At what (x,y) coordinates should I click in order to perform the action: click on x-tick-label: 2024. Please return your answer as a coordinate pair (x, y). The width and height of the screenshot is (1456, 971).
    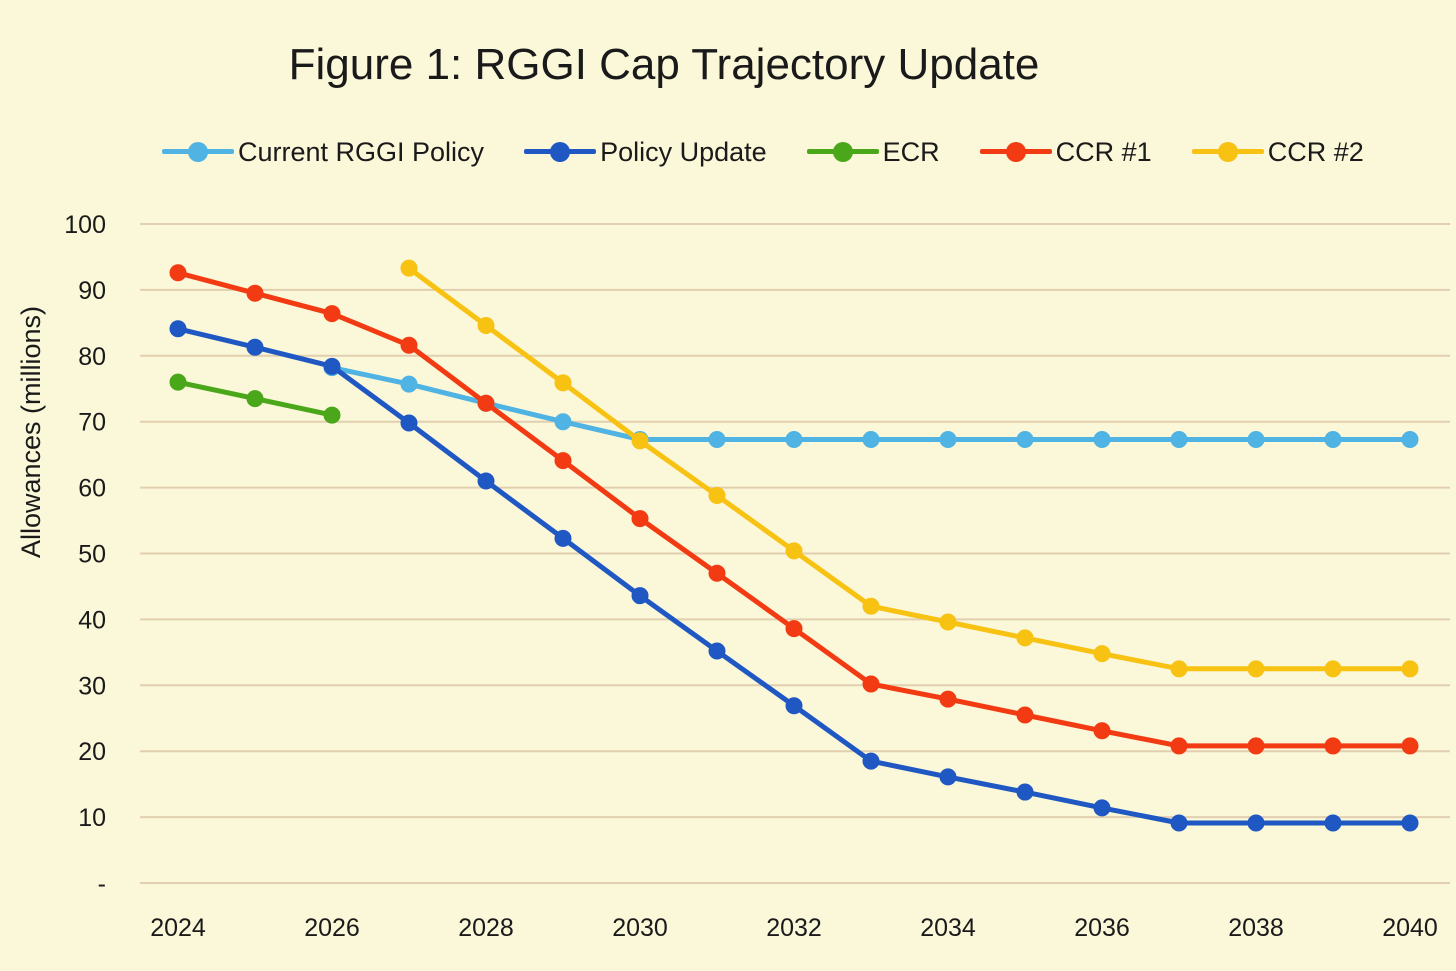
    Looking at the image, I should click on (178, 928).